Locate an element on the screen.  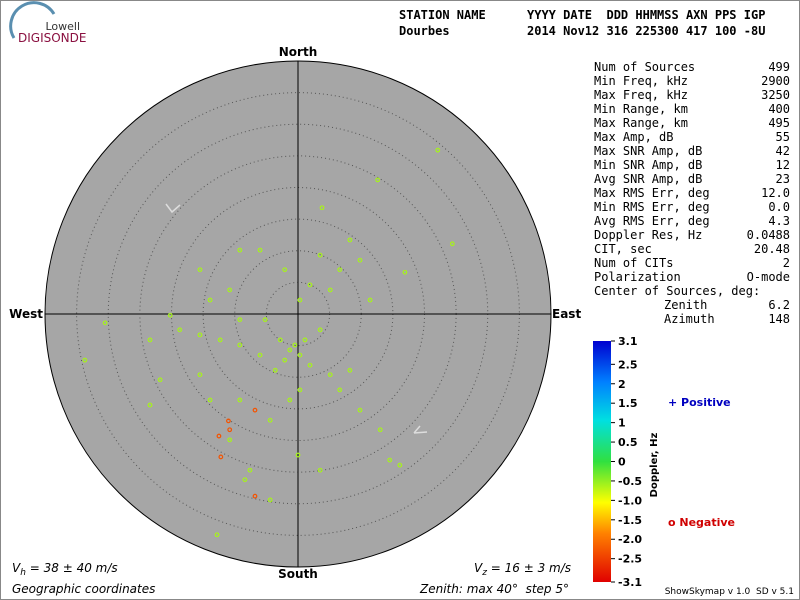
colorbar-tick-label: -1.0 is located at coordinates (630, 500).